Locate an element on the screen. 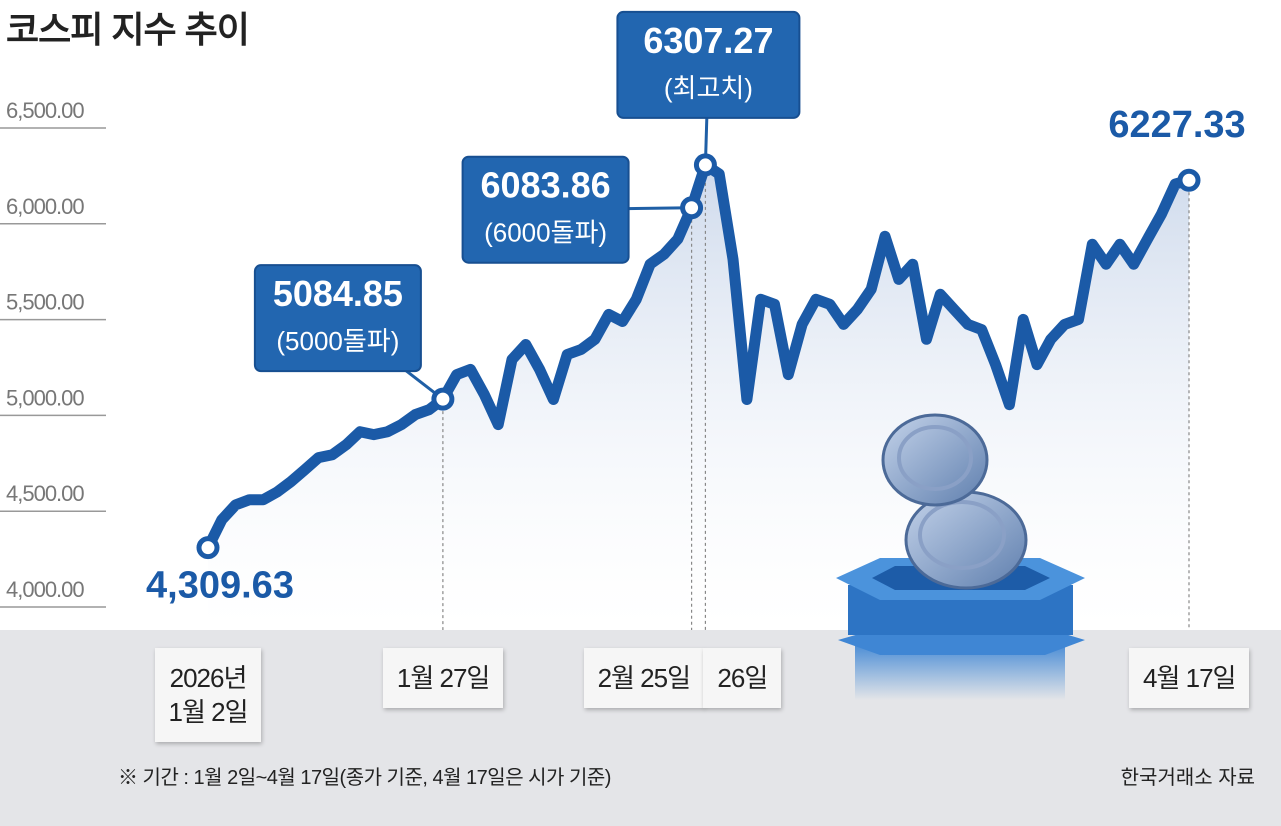  source: 한국거래소 자료 is located at coordinates (1188, 777).